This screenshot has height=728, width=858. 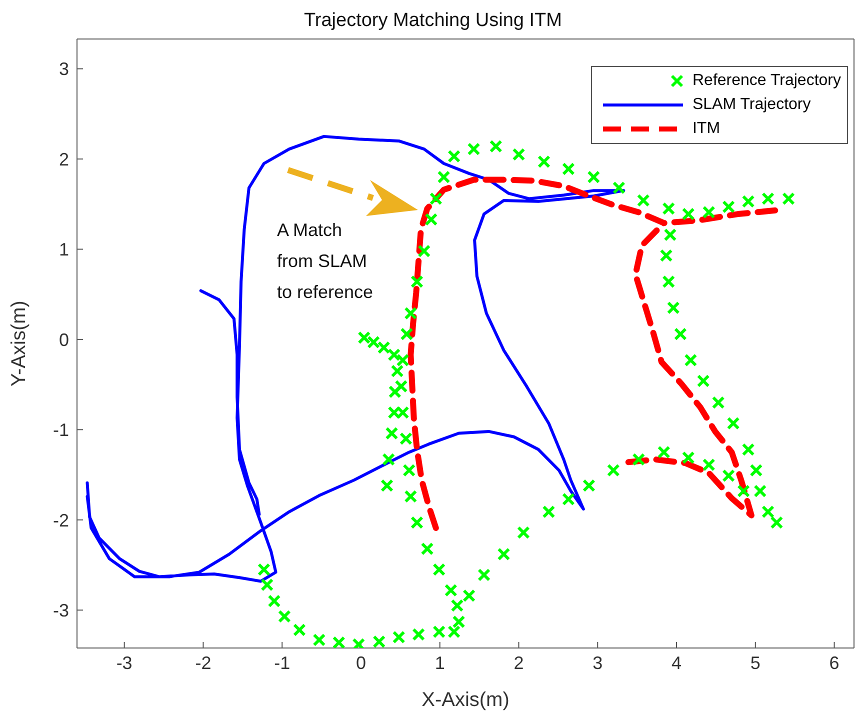 I want to click on legend-label: Reference Trajectory, so click(x=766, y=81).